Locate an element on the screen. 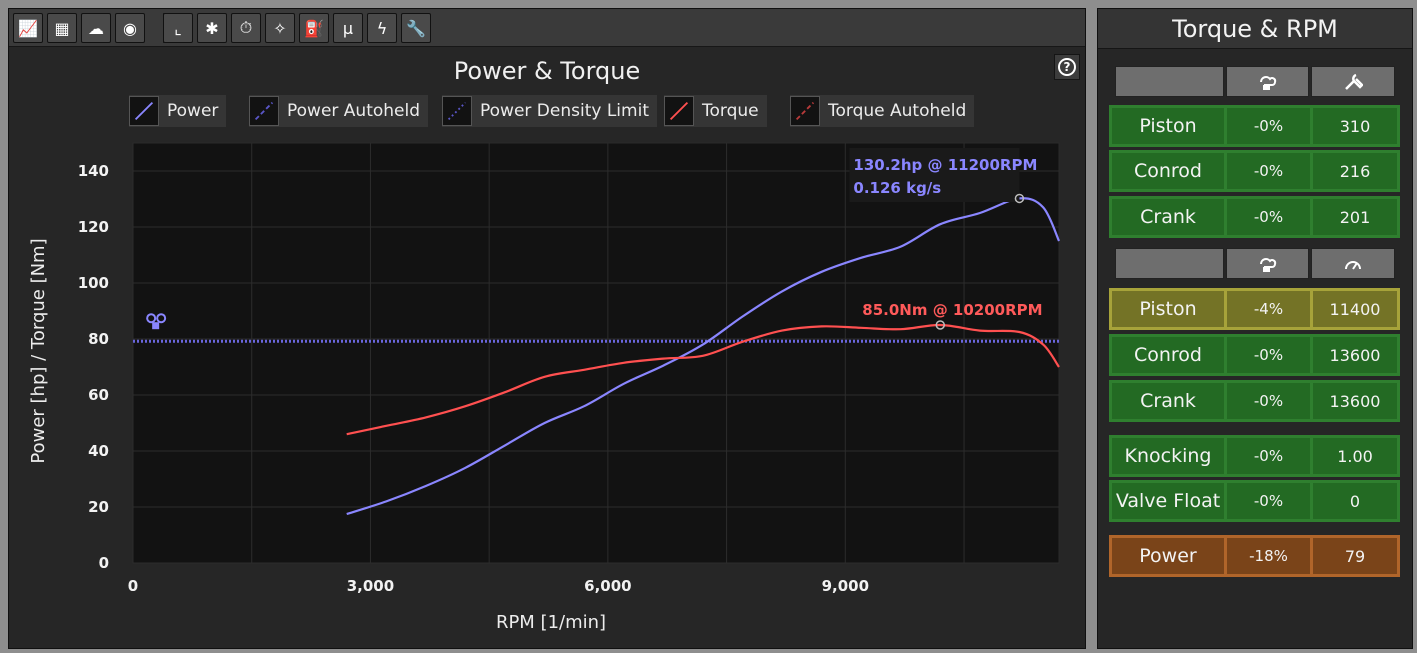 The width and height of the screenshot is (1417, 653). row-percent: -18% is located at coordinates (1268, 556).